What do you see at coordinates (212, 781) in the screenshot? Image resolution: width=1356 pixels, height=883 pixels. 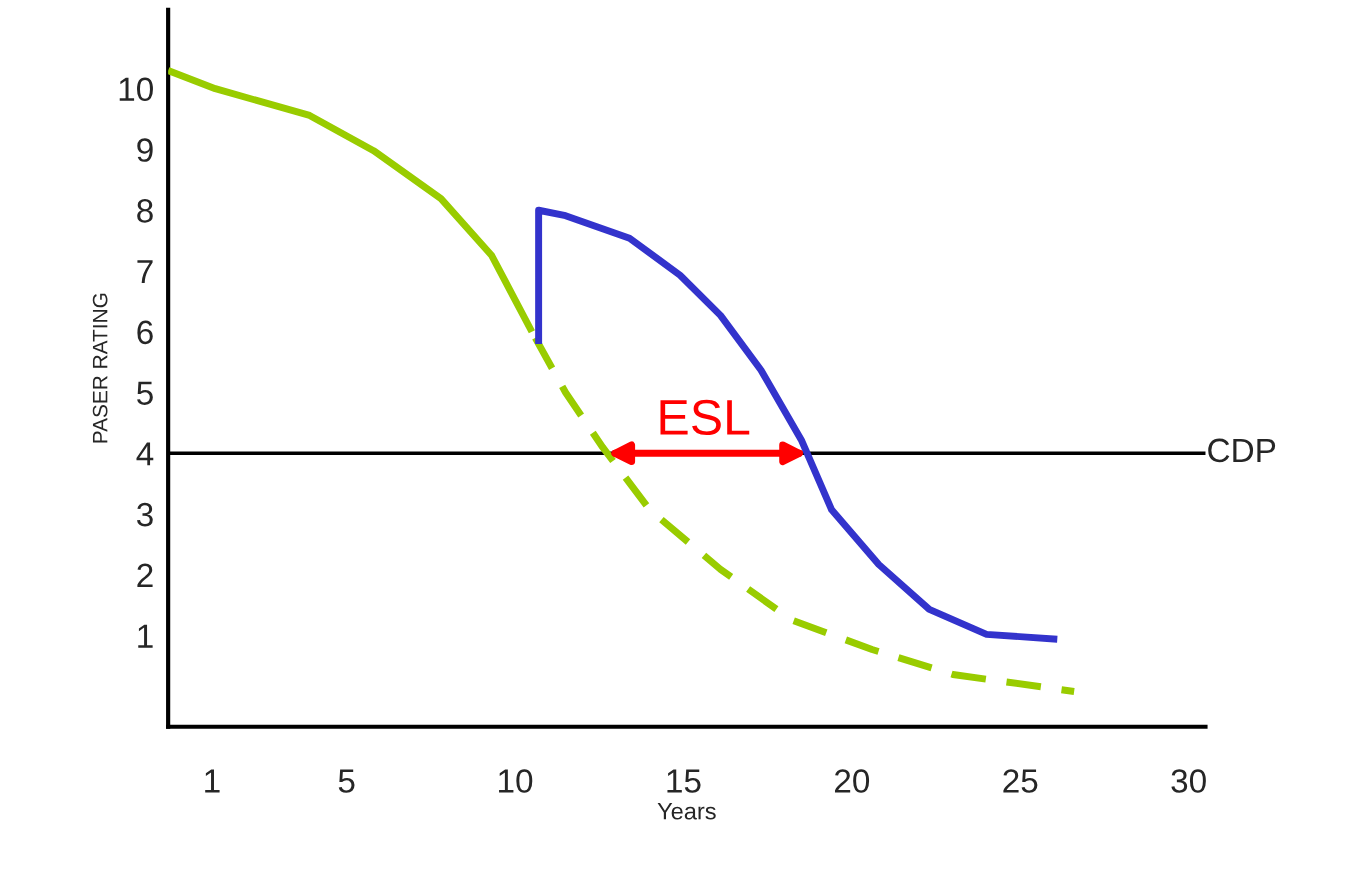 I see `x-tick-label: 1` at bounding box center [212, 781].